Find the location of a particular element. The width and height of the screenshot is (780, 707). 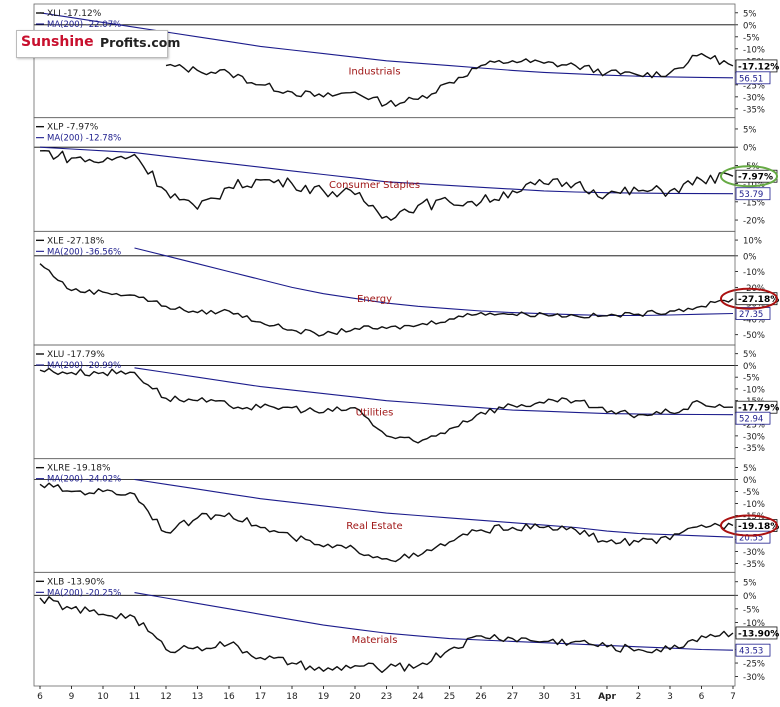

panel-title: Industrials is located at coordinates (374, 71).